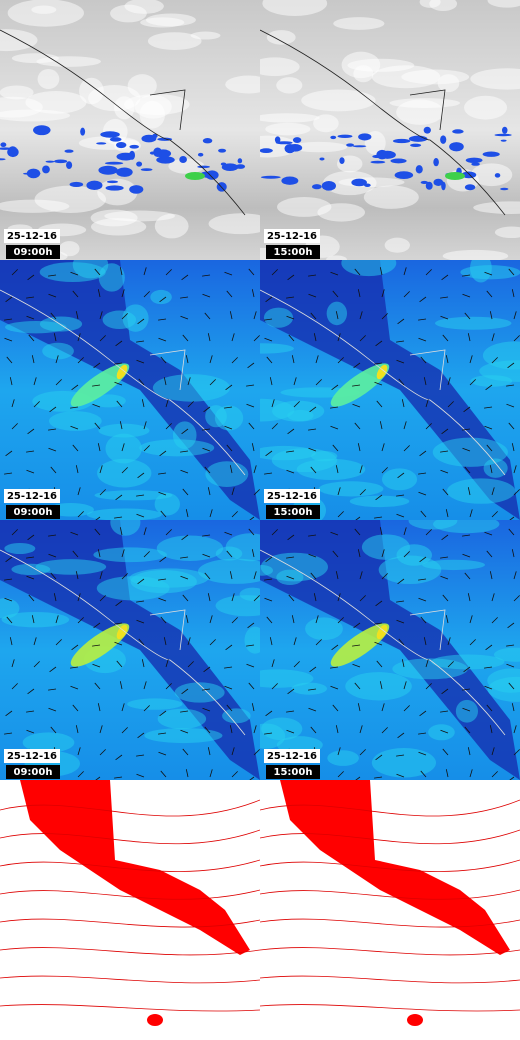 This screenshot has width=520, height=1040. Describe the element at coordinates (130, 837) in the screenshot. I see `contour` at that location.